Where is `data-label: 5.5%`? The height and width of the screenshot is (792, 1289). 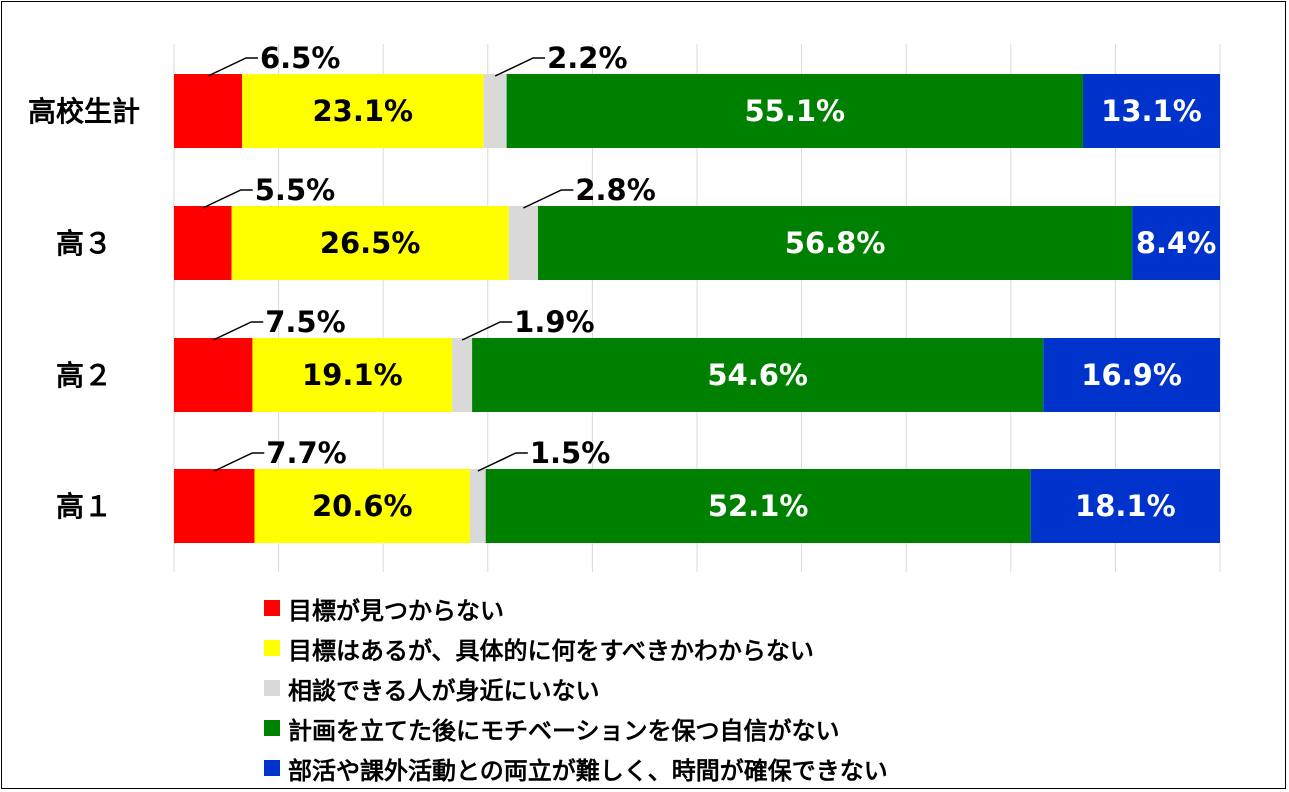 data-label: 5.5% is located at coordinates (295, 190).